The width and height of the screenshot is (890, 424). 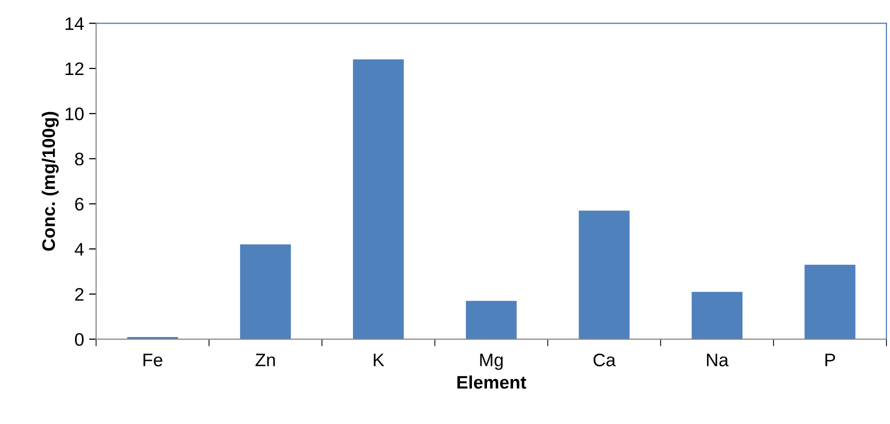 I want to click on x-tick-label: Na, so click(x=718, y=360).